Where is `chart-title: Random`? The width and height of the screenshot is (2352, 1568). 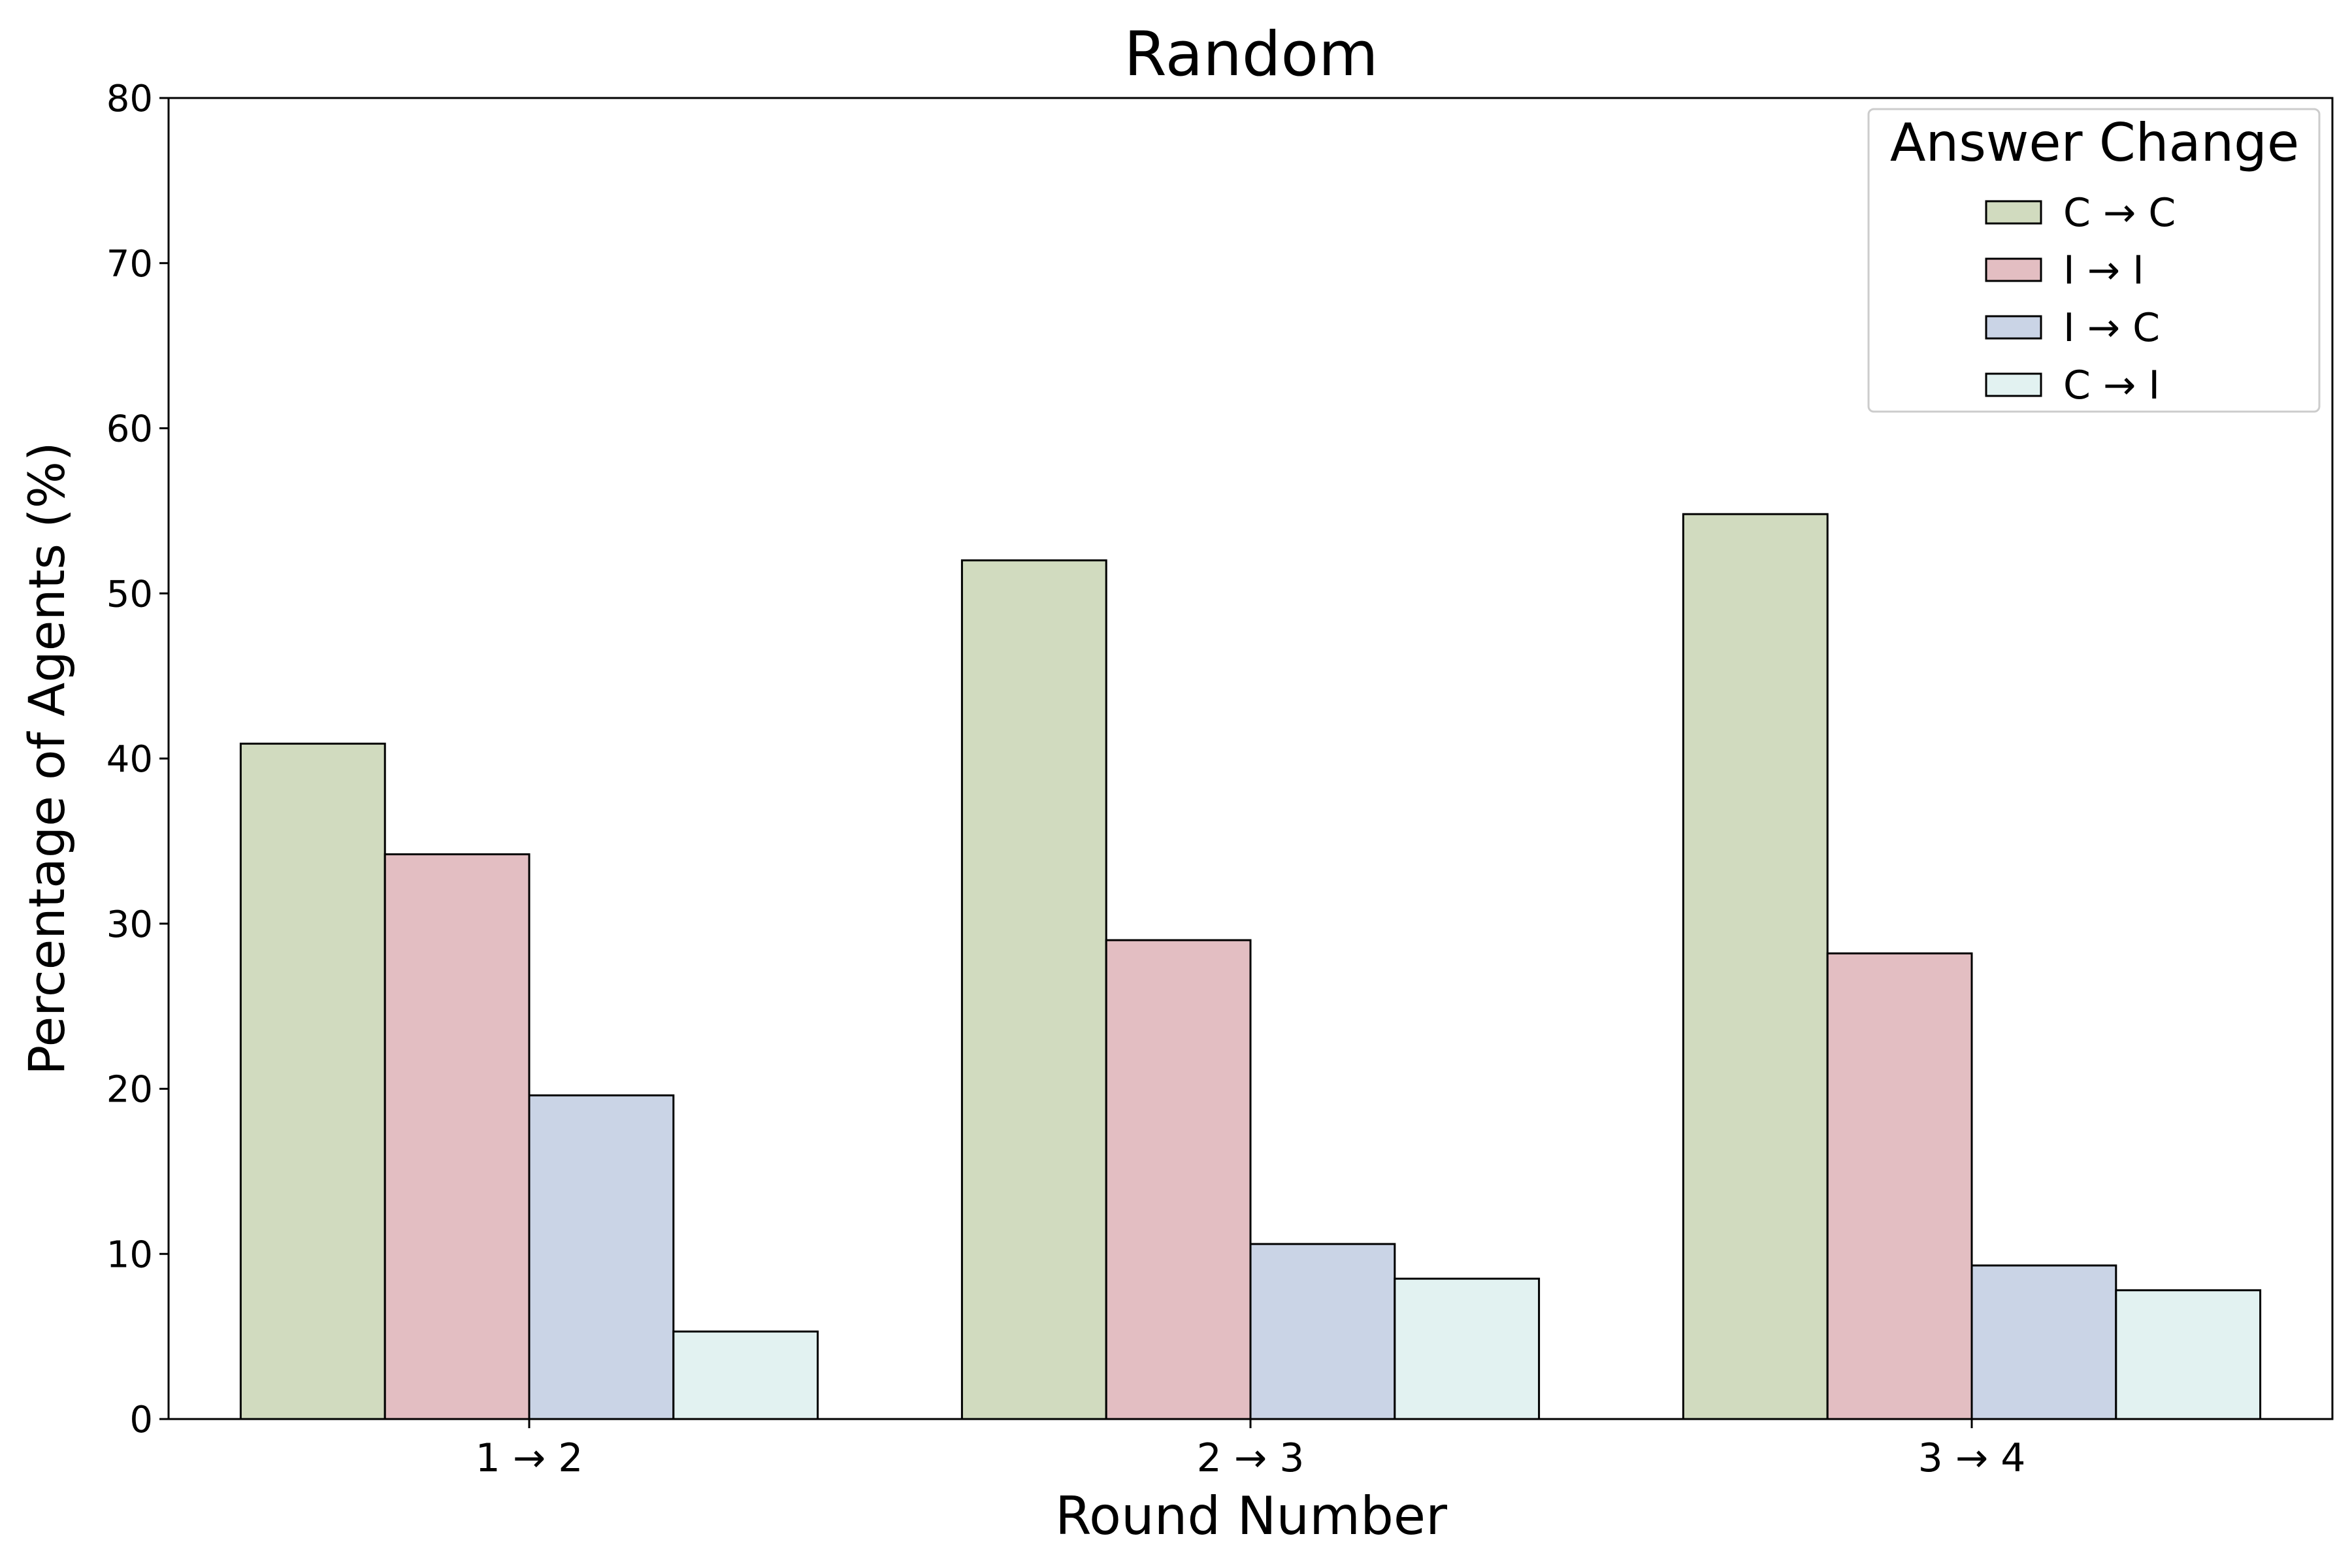
chart-title: Random is located at coordinates (1251, 54).